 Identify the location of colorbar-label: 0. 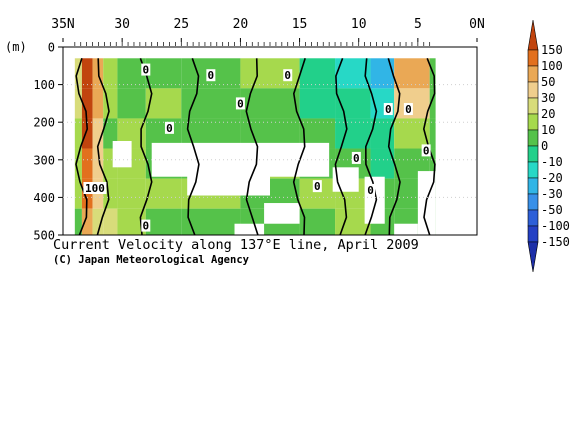
(544, 146).